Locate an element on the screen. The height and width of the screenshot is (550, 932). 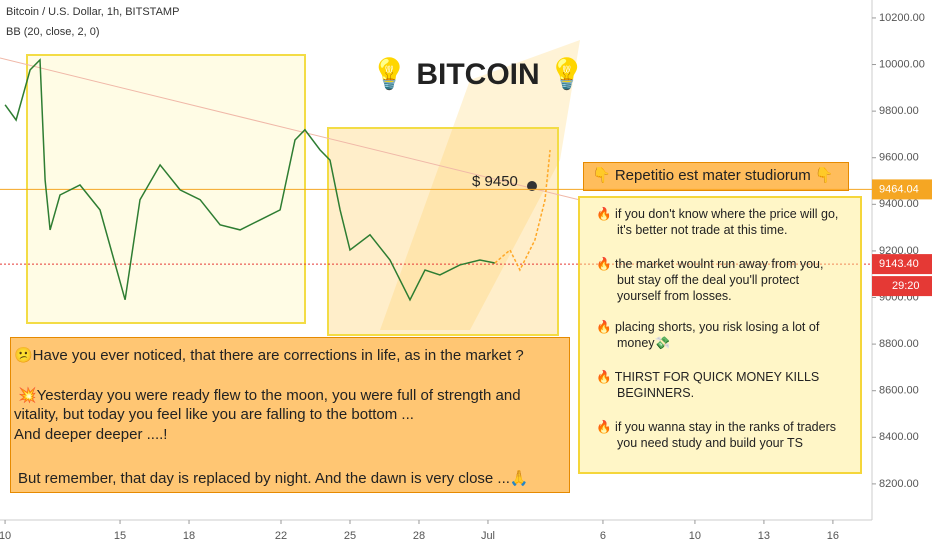
note-item: 🔥 the market woulnt run away from you, is located at coordinates (710, 264).